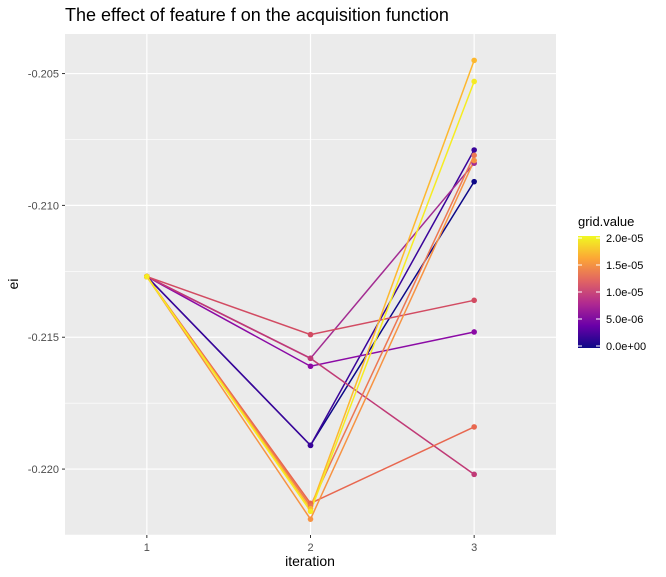 The width and height of the screenshot is (666, 577). What do you see at coordinates (43, 470) in the screenshot?
I see `y-tick-label: -0.220` at bounding box center [43, 470].